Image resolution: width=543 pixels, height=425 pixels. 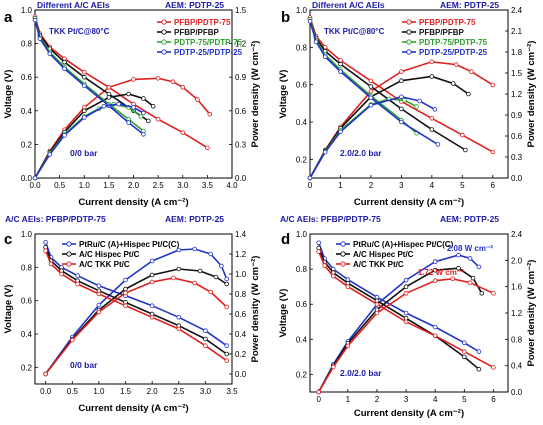 What do you see at coordinates (208, 185) in the screenshot?
I see `x-tick-label: 3.5` at bounding box center [208, 185].